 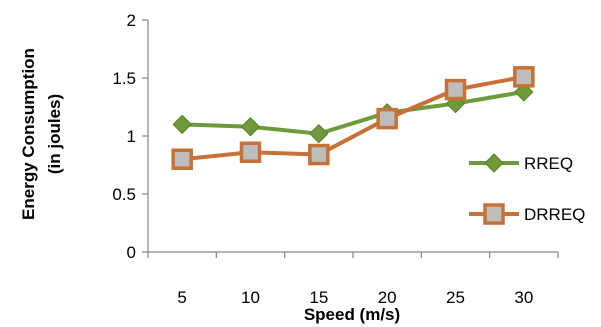 I want to click on y-tick-label: 2, so click(x=131, y=20).